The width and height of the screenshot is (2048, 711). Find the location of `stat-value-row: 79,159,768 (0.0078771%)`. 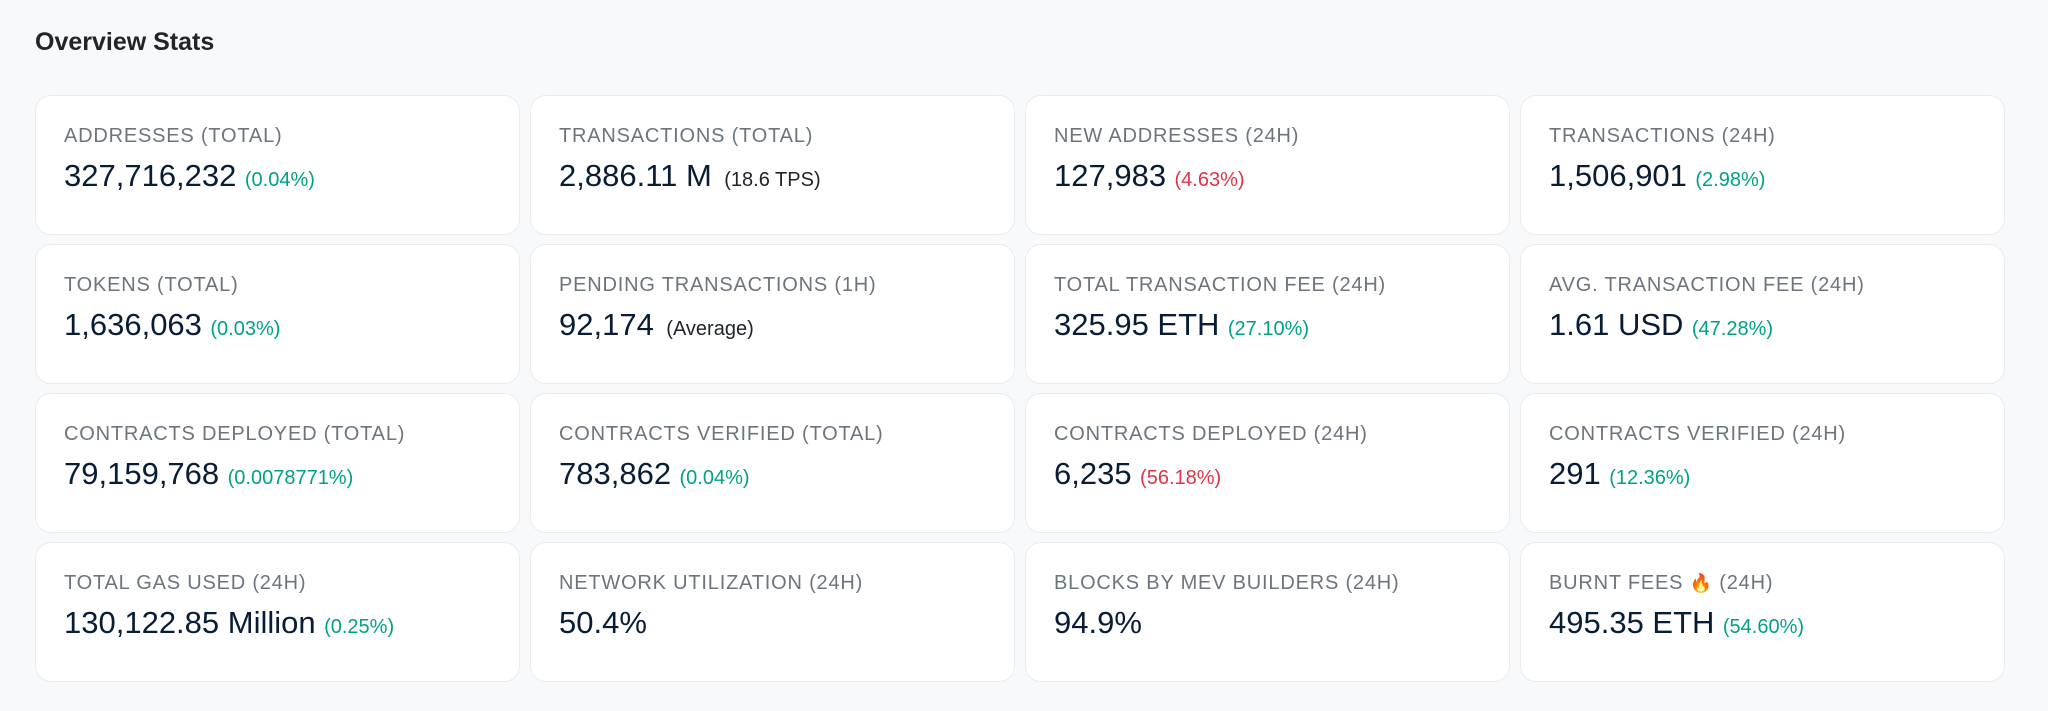

stat-value-row: 79,159,768 (0.0078771%) is located at coordinates (277, 477).